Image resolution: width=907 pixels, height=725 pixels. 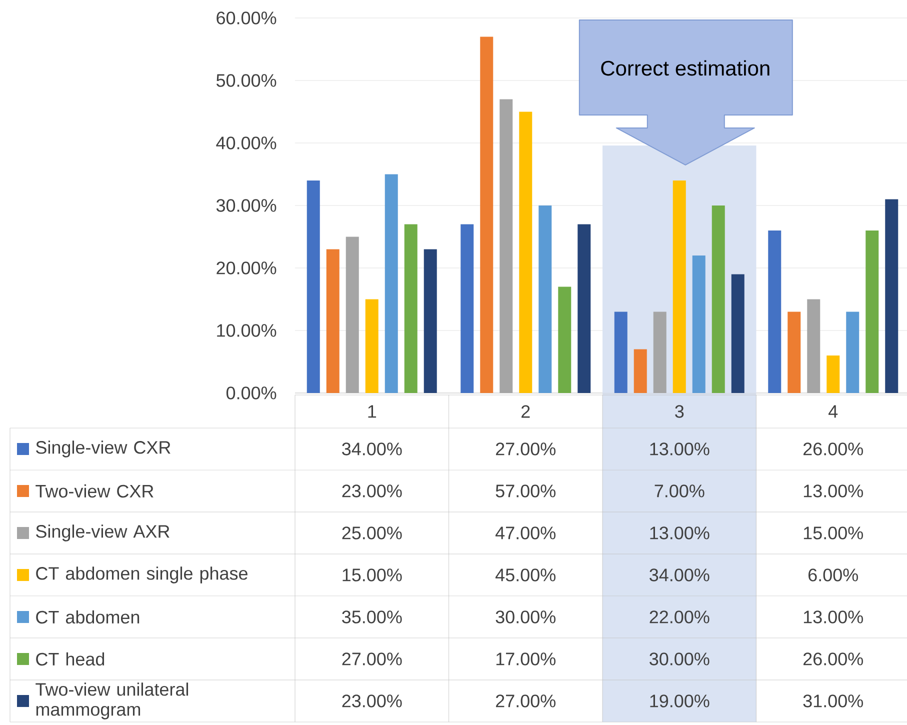 I want to click on x-tick-label: 3, so click(x=679, y=411).